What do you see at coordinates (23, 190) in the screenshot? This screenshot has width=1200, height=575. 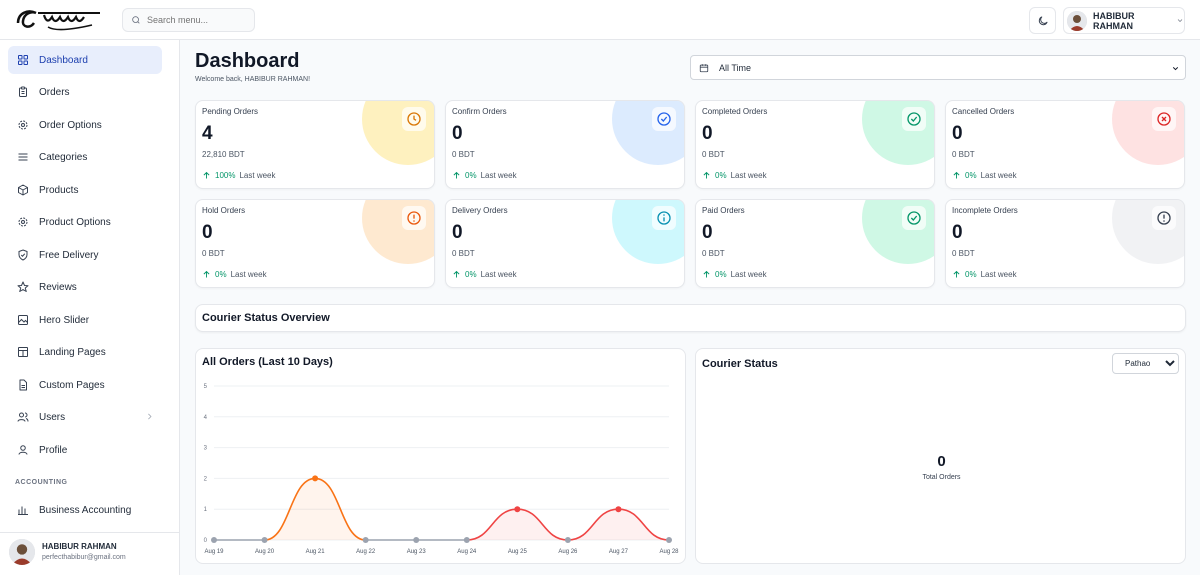 I see `box-icon` at bounding box center [23, 190].